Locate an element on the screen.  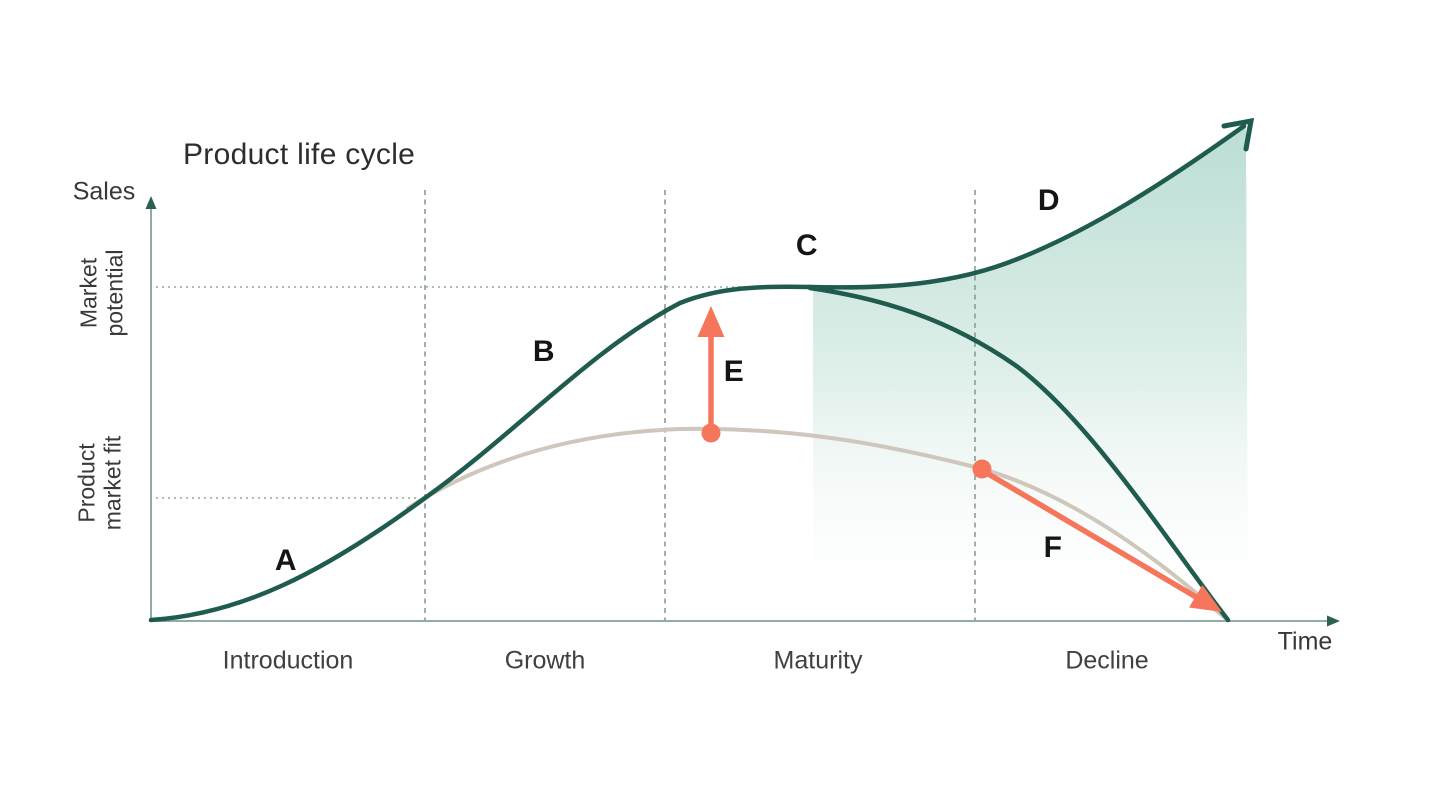
renewed-growth-curve is located at coordinates (1027, 206).